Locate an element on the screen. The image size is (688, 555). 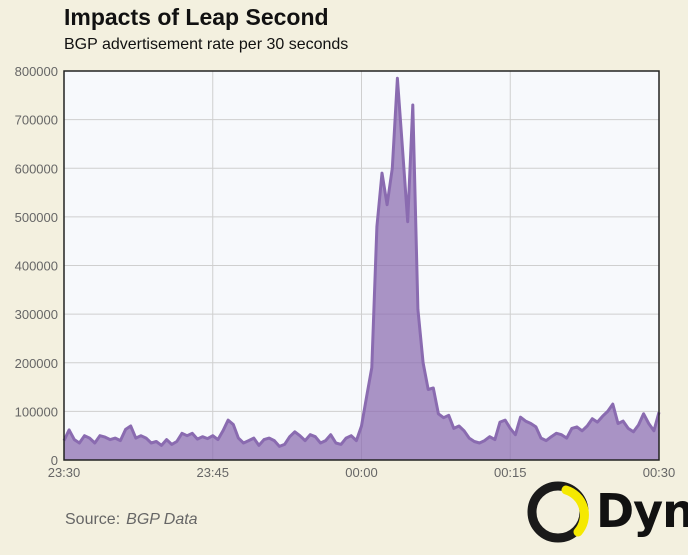
source-value: BGP Data is located at coordinates (162, 519).